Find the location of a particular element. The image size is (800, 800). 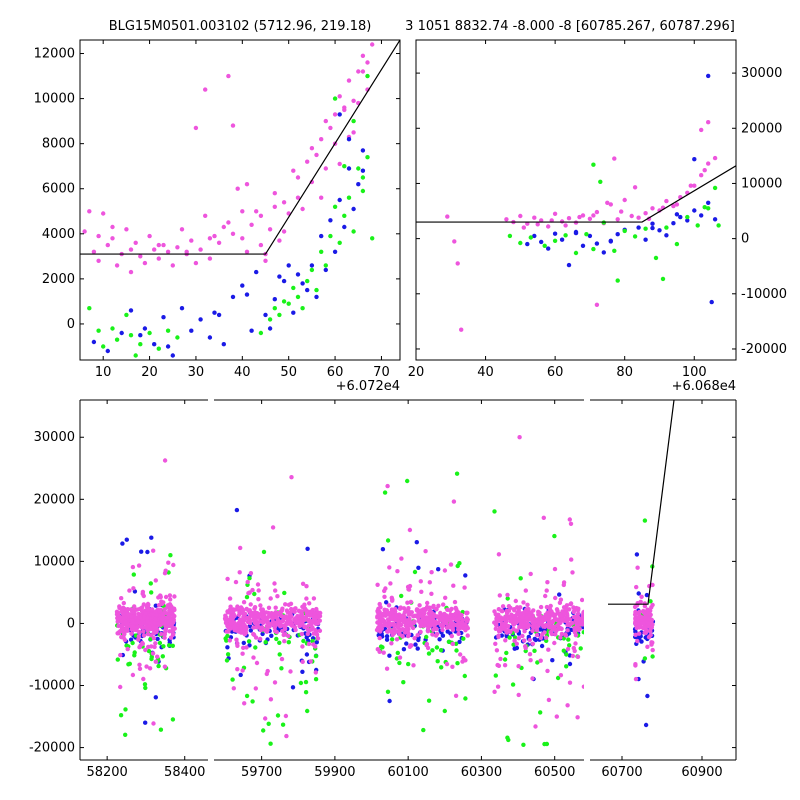

tl-ytick-label: 12000 is located at coordinates (54, 54).